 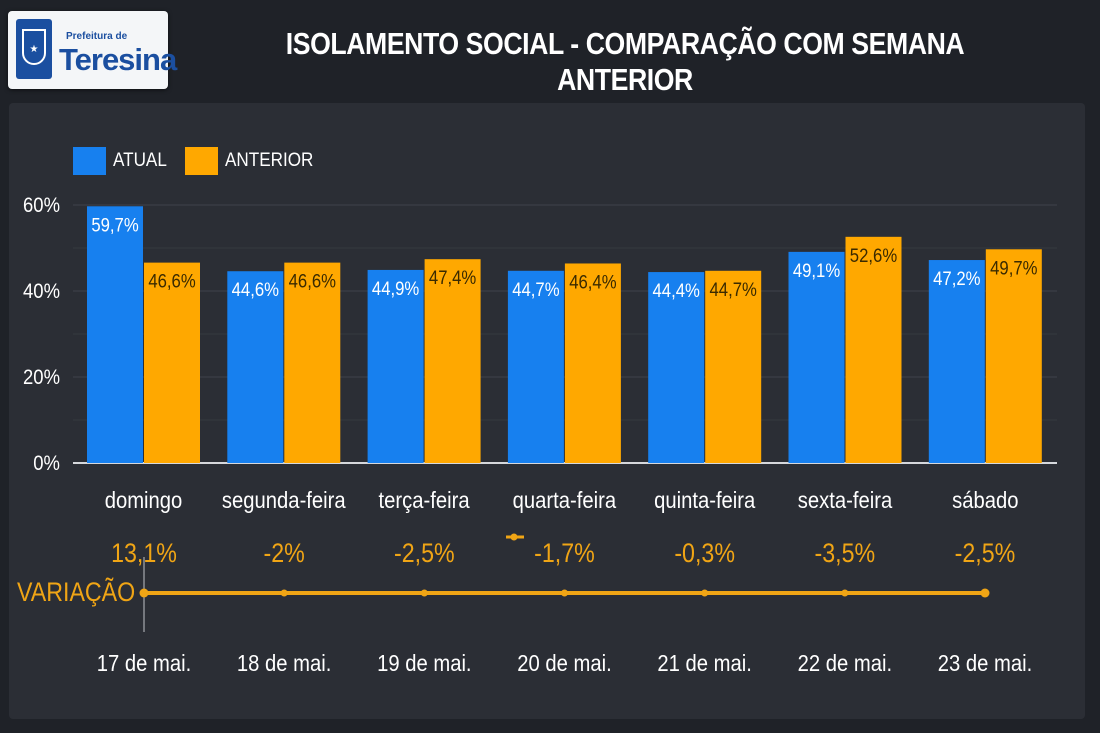 I want to click on data-label-anterior: 52,6%, so click(x=873, y=255).